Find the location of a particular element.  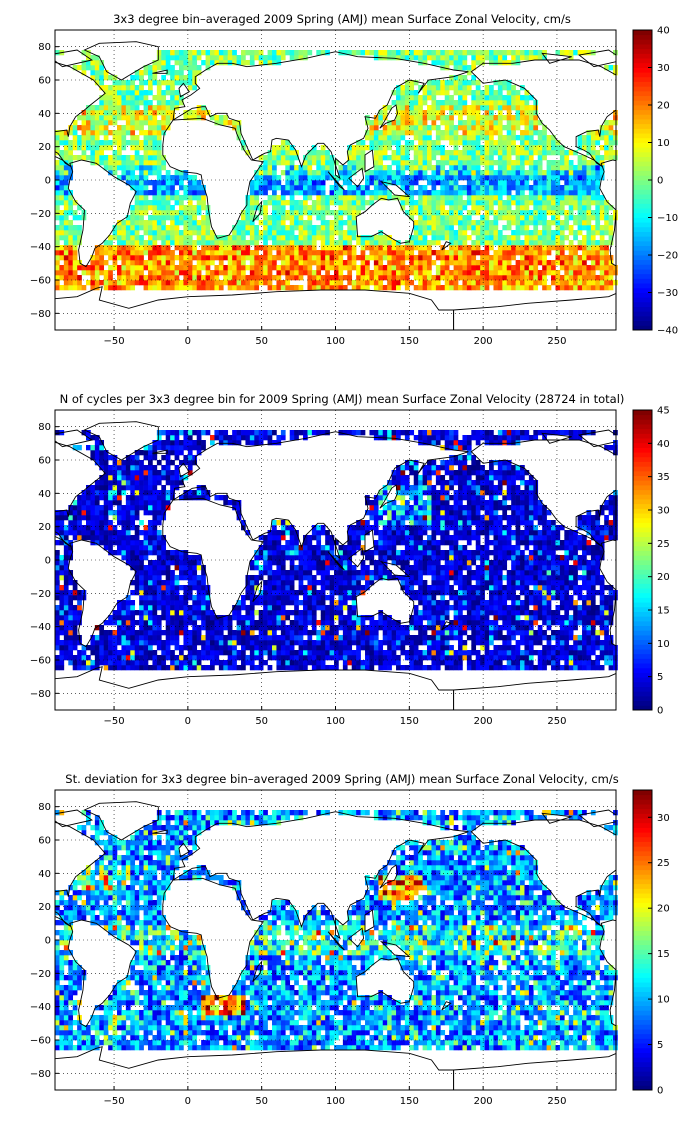

land-outline is located at coordinates (336, 181).